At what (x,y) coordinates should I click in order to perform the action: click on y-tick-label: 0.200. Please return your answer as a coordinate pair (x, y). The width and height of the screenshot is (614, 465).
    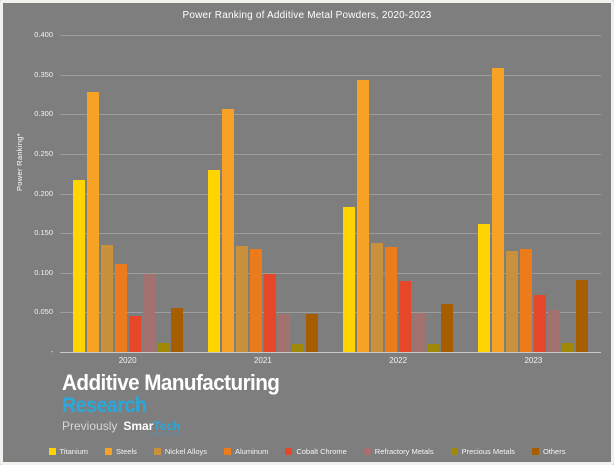
    Looking at the image, I should click on (43, 193).